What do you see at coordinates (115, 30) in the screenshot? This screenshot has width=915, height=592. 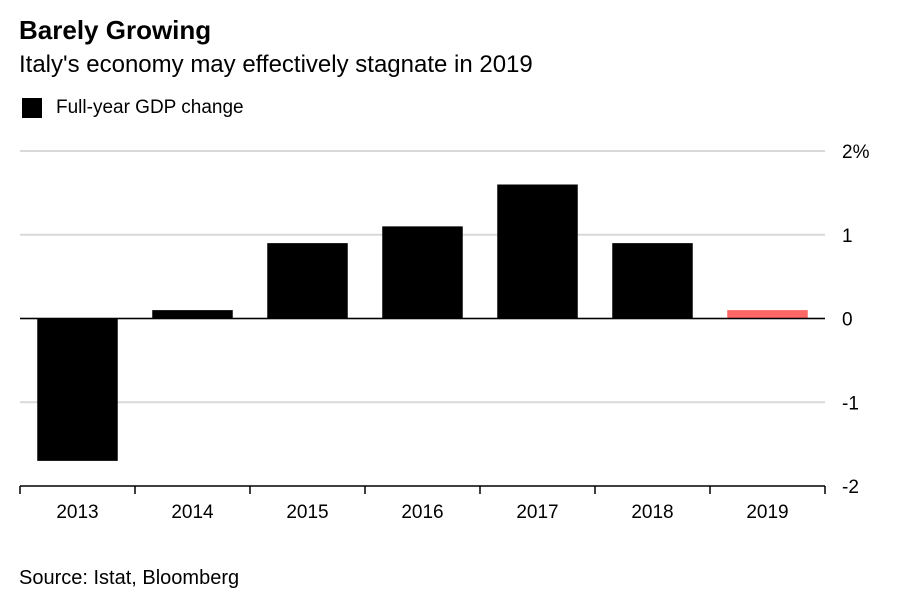 I see `chart-title: Barely Growing` at bounding box center [115, 30].